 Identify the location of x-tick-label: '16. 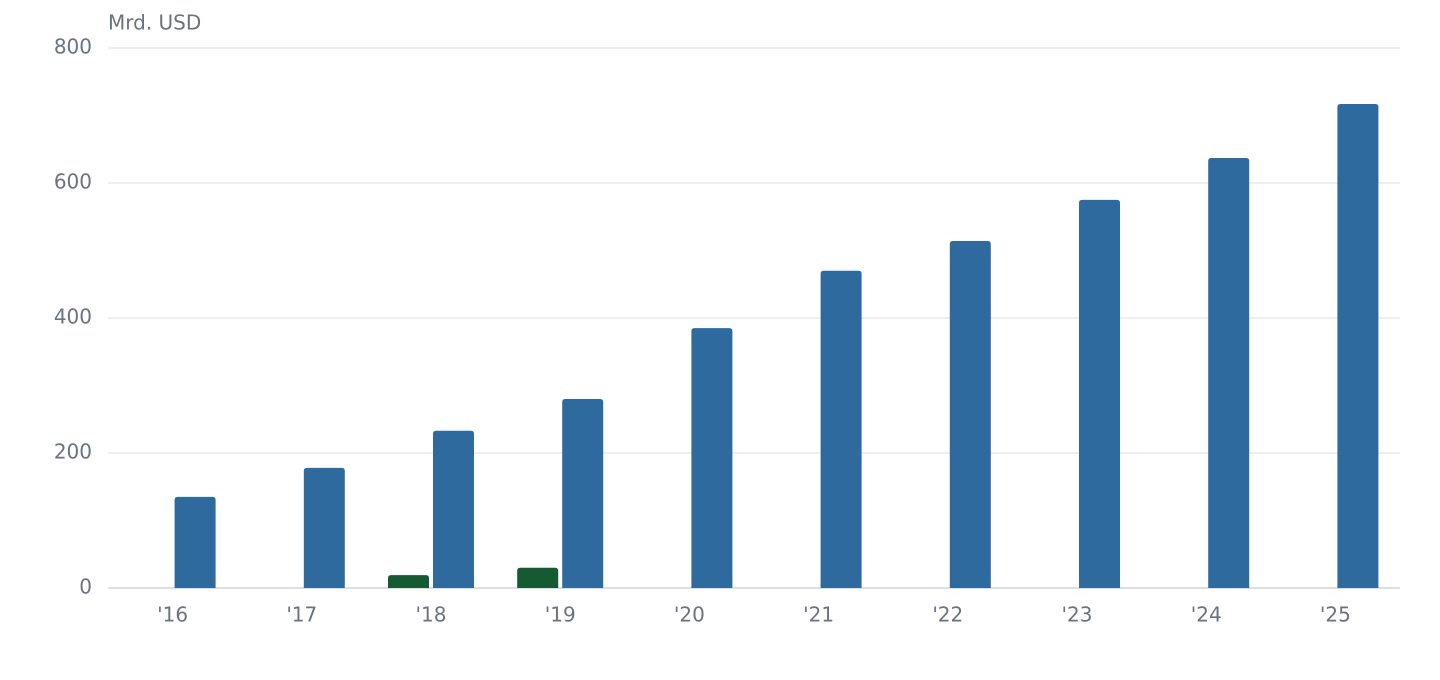
(172, 615).